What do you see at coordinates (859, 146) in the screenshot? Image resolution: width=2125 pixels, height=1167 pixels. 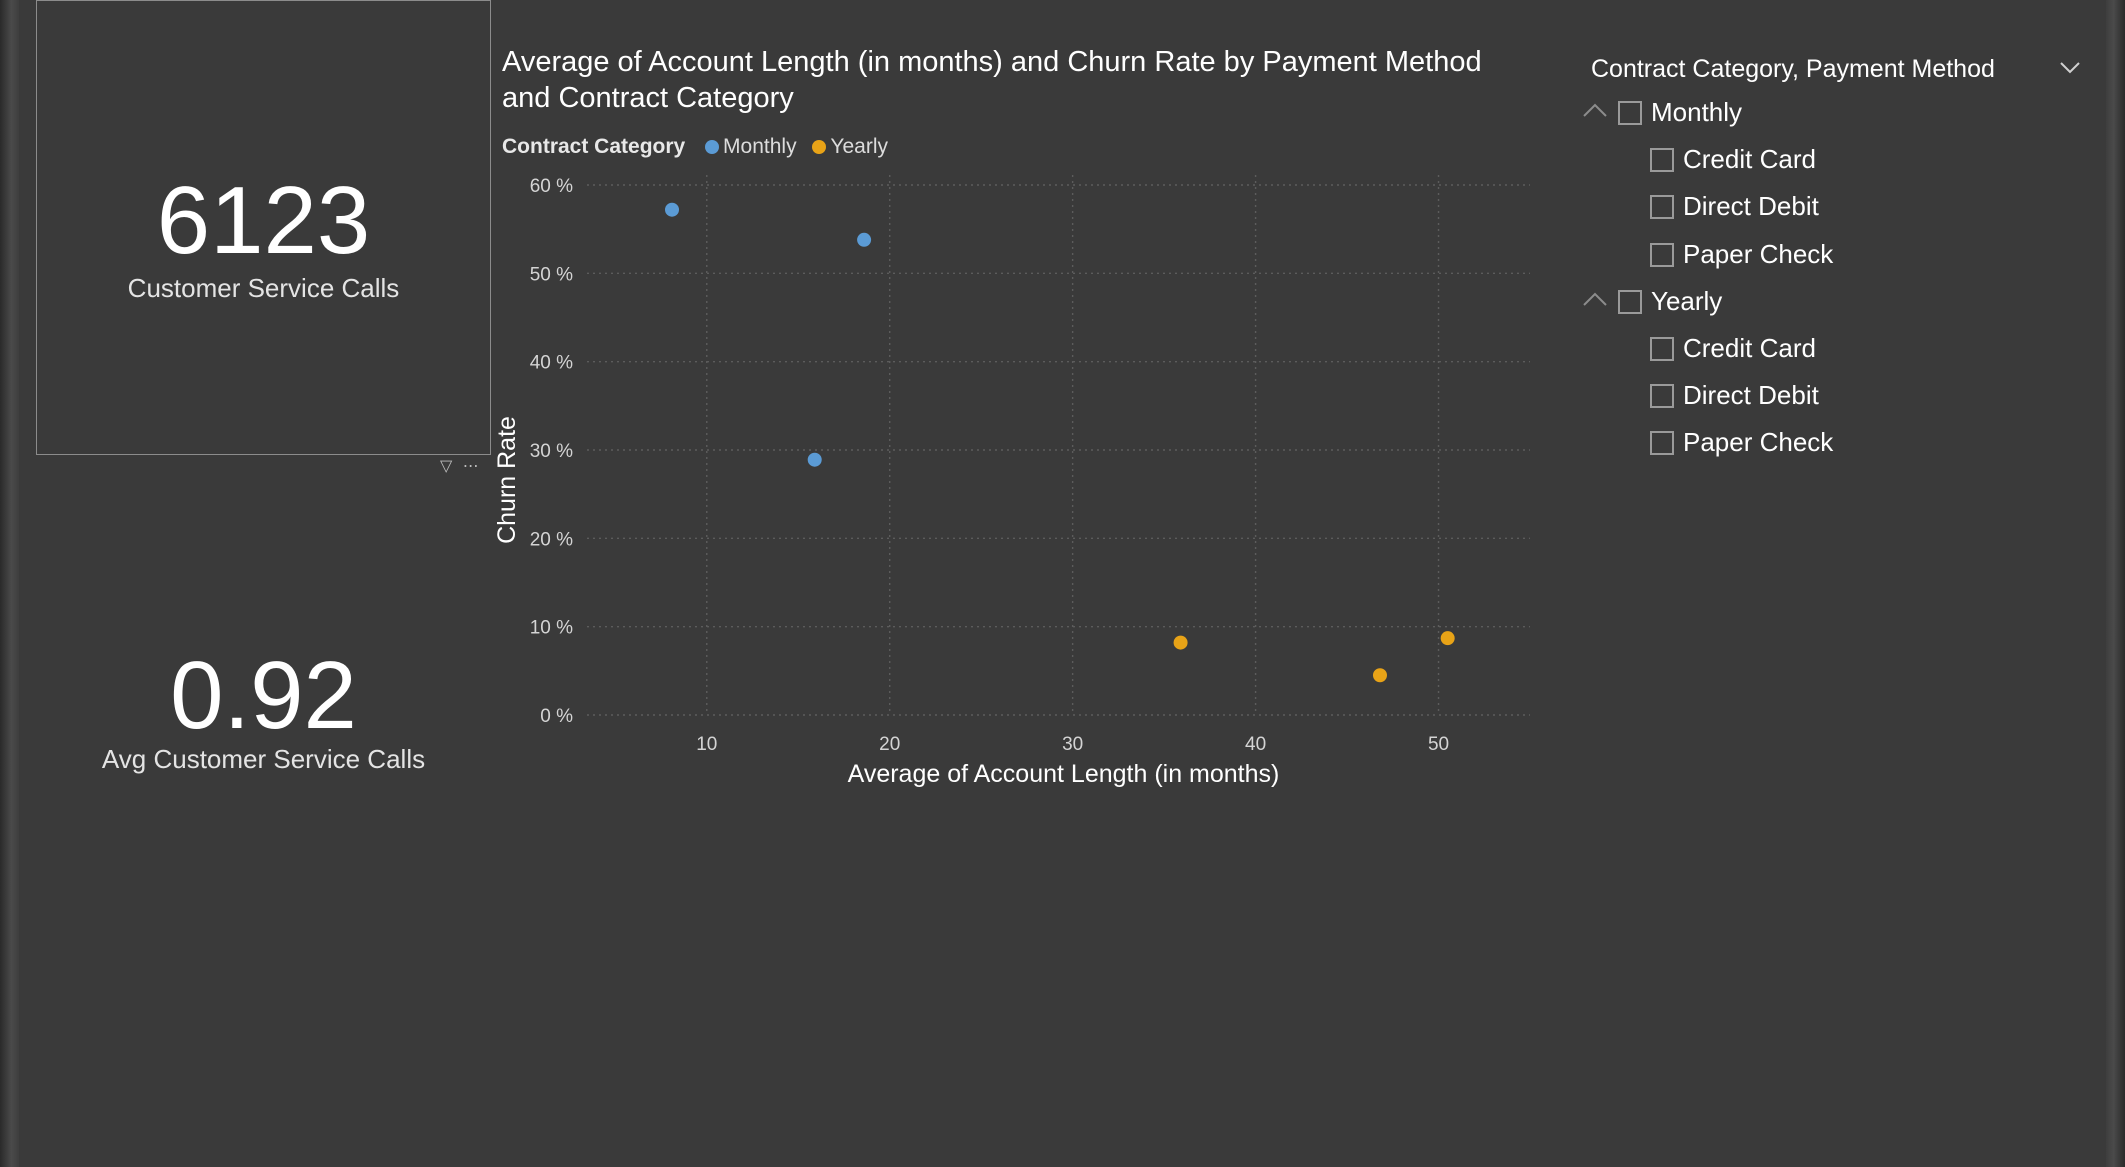 I see `legend-label-yearly: Yearly` at bounding box center [859, 146].